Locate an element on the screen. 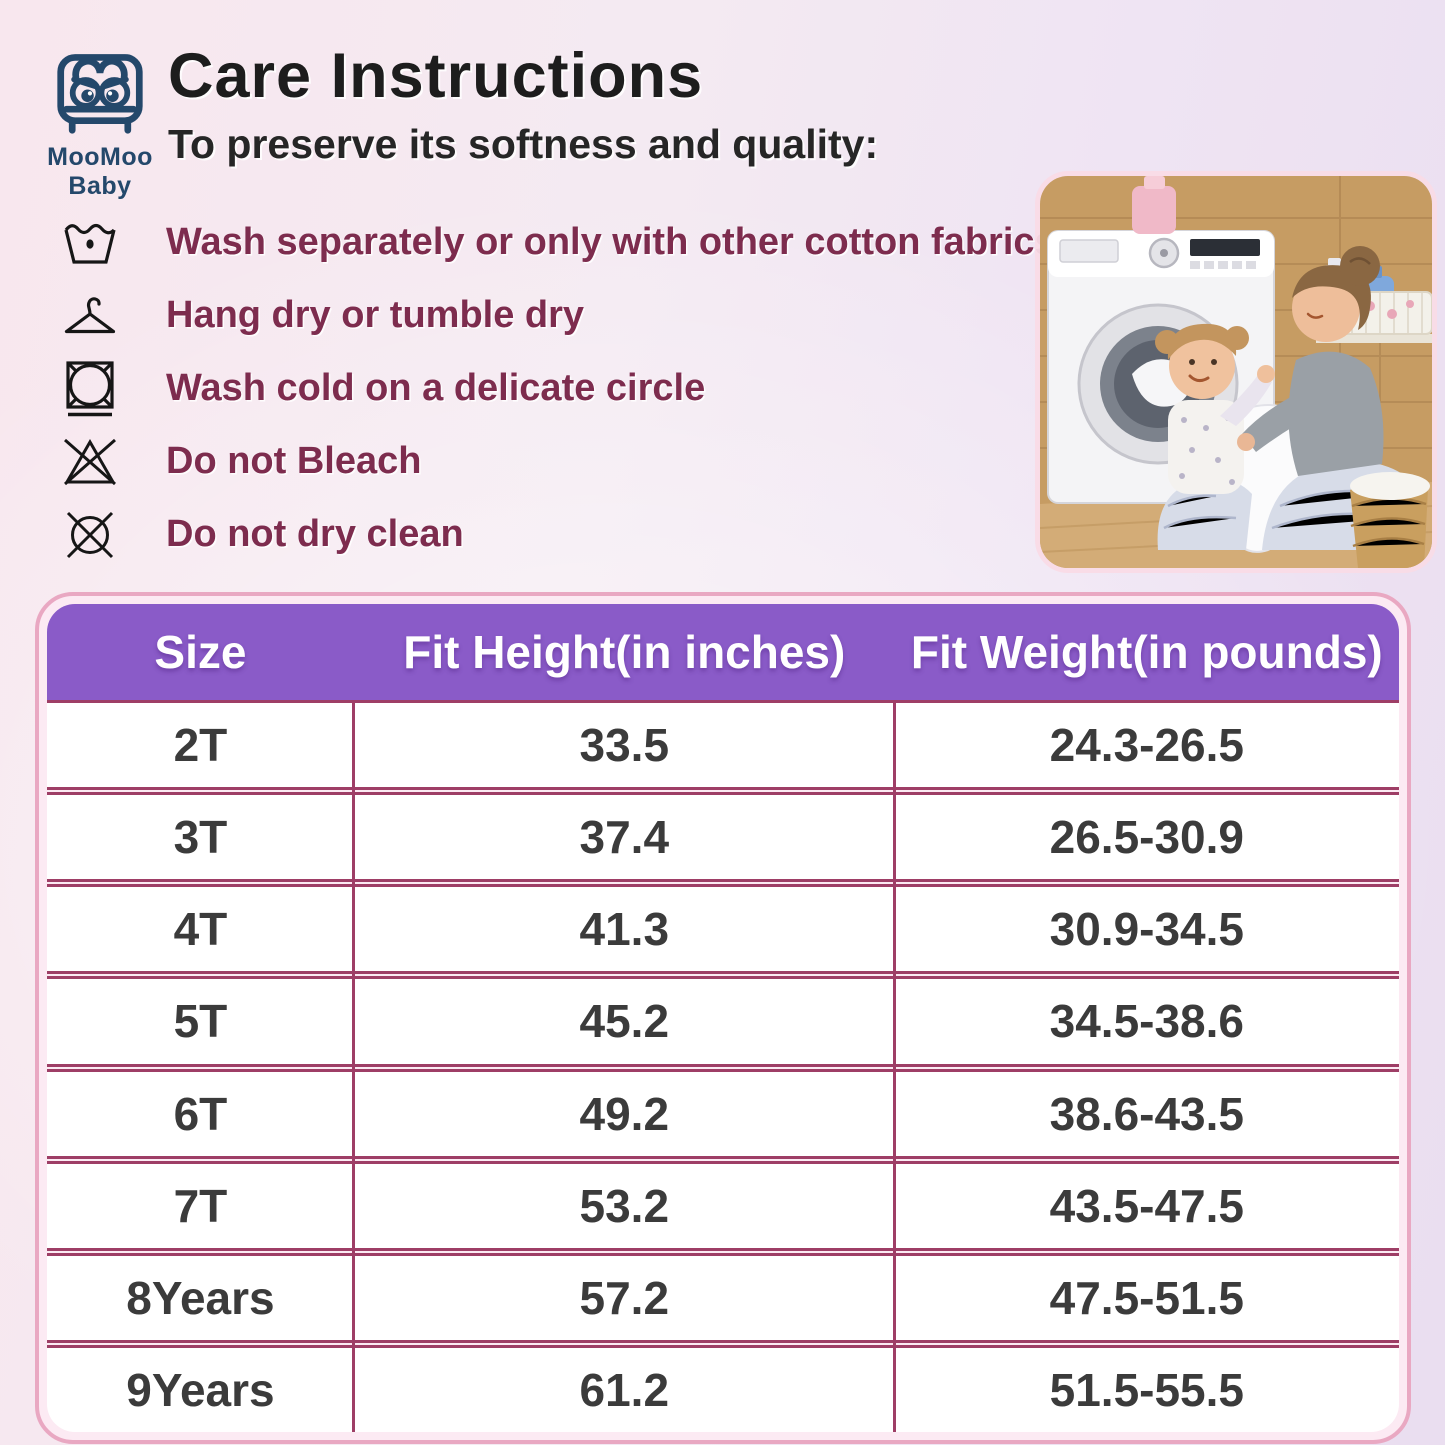  table-row: 6T 49.2 38.6-43.5 is located at coordinates (723, 1113).